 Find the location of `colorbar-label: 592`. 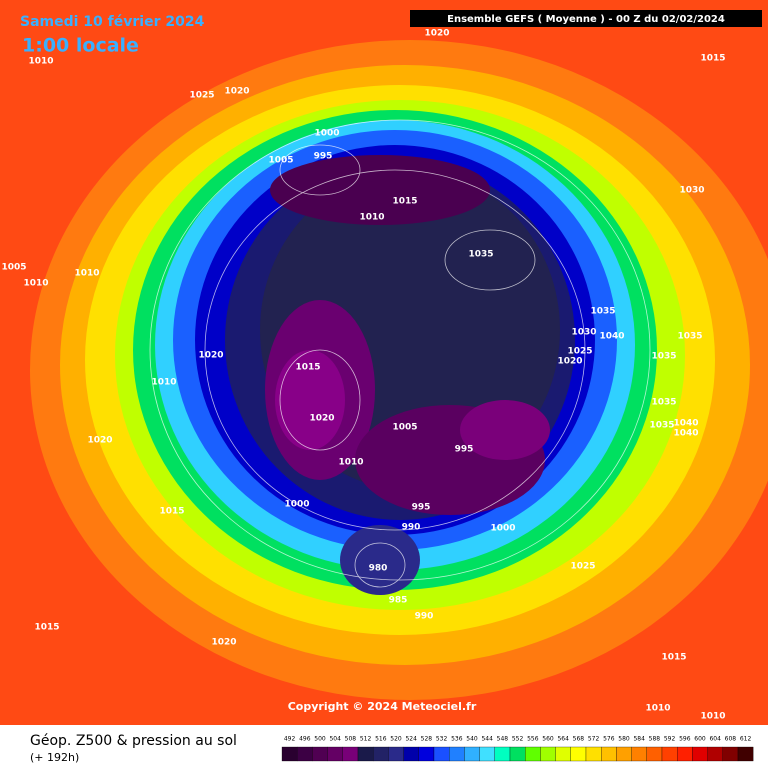

colorbar-label: 592 is located at coordinates (670, 739).